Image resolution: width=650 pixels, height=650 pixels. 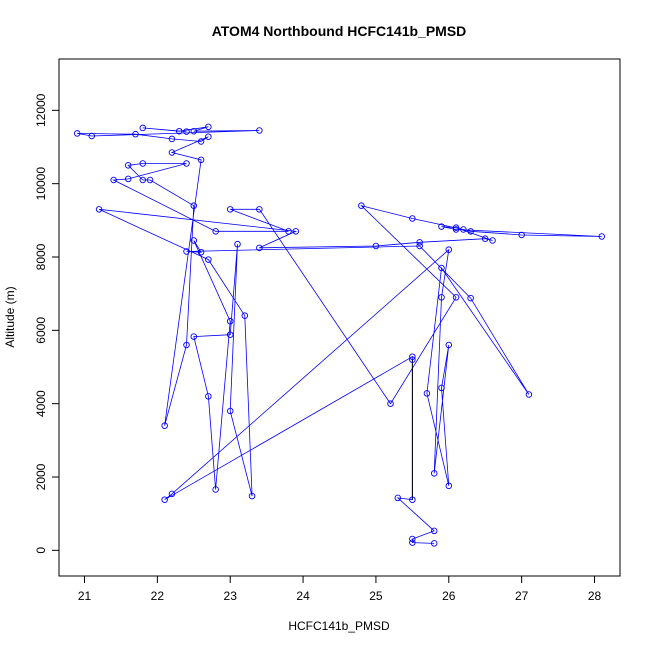 What do you see at coordinates (449, 596) in the screenshot?
I see `x-tick-label: 26` at bounding box center [449, 596].